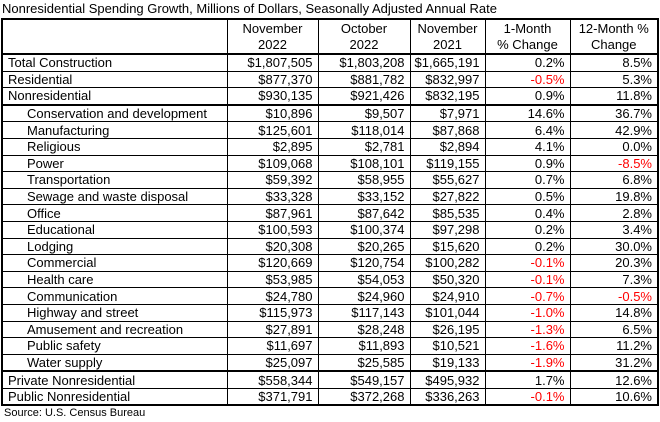  Describe the element at coordinates (527, 346) in the screenshot. I see `value-cell: -1.6%` at that location.